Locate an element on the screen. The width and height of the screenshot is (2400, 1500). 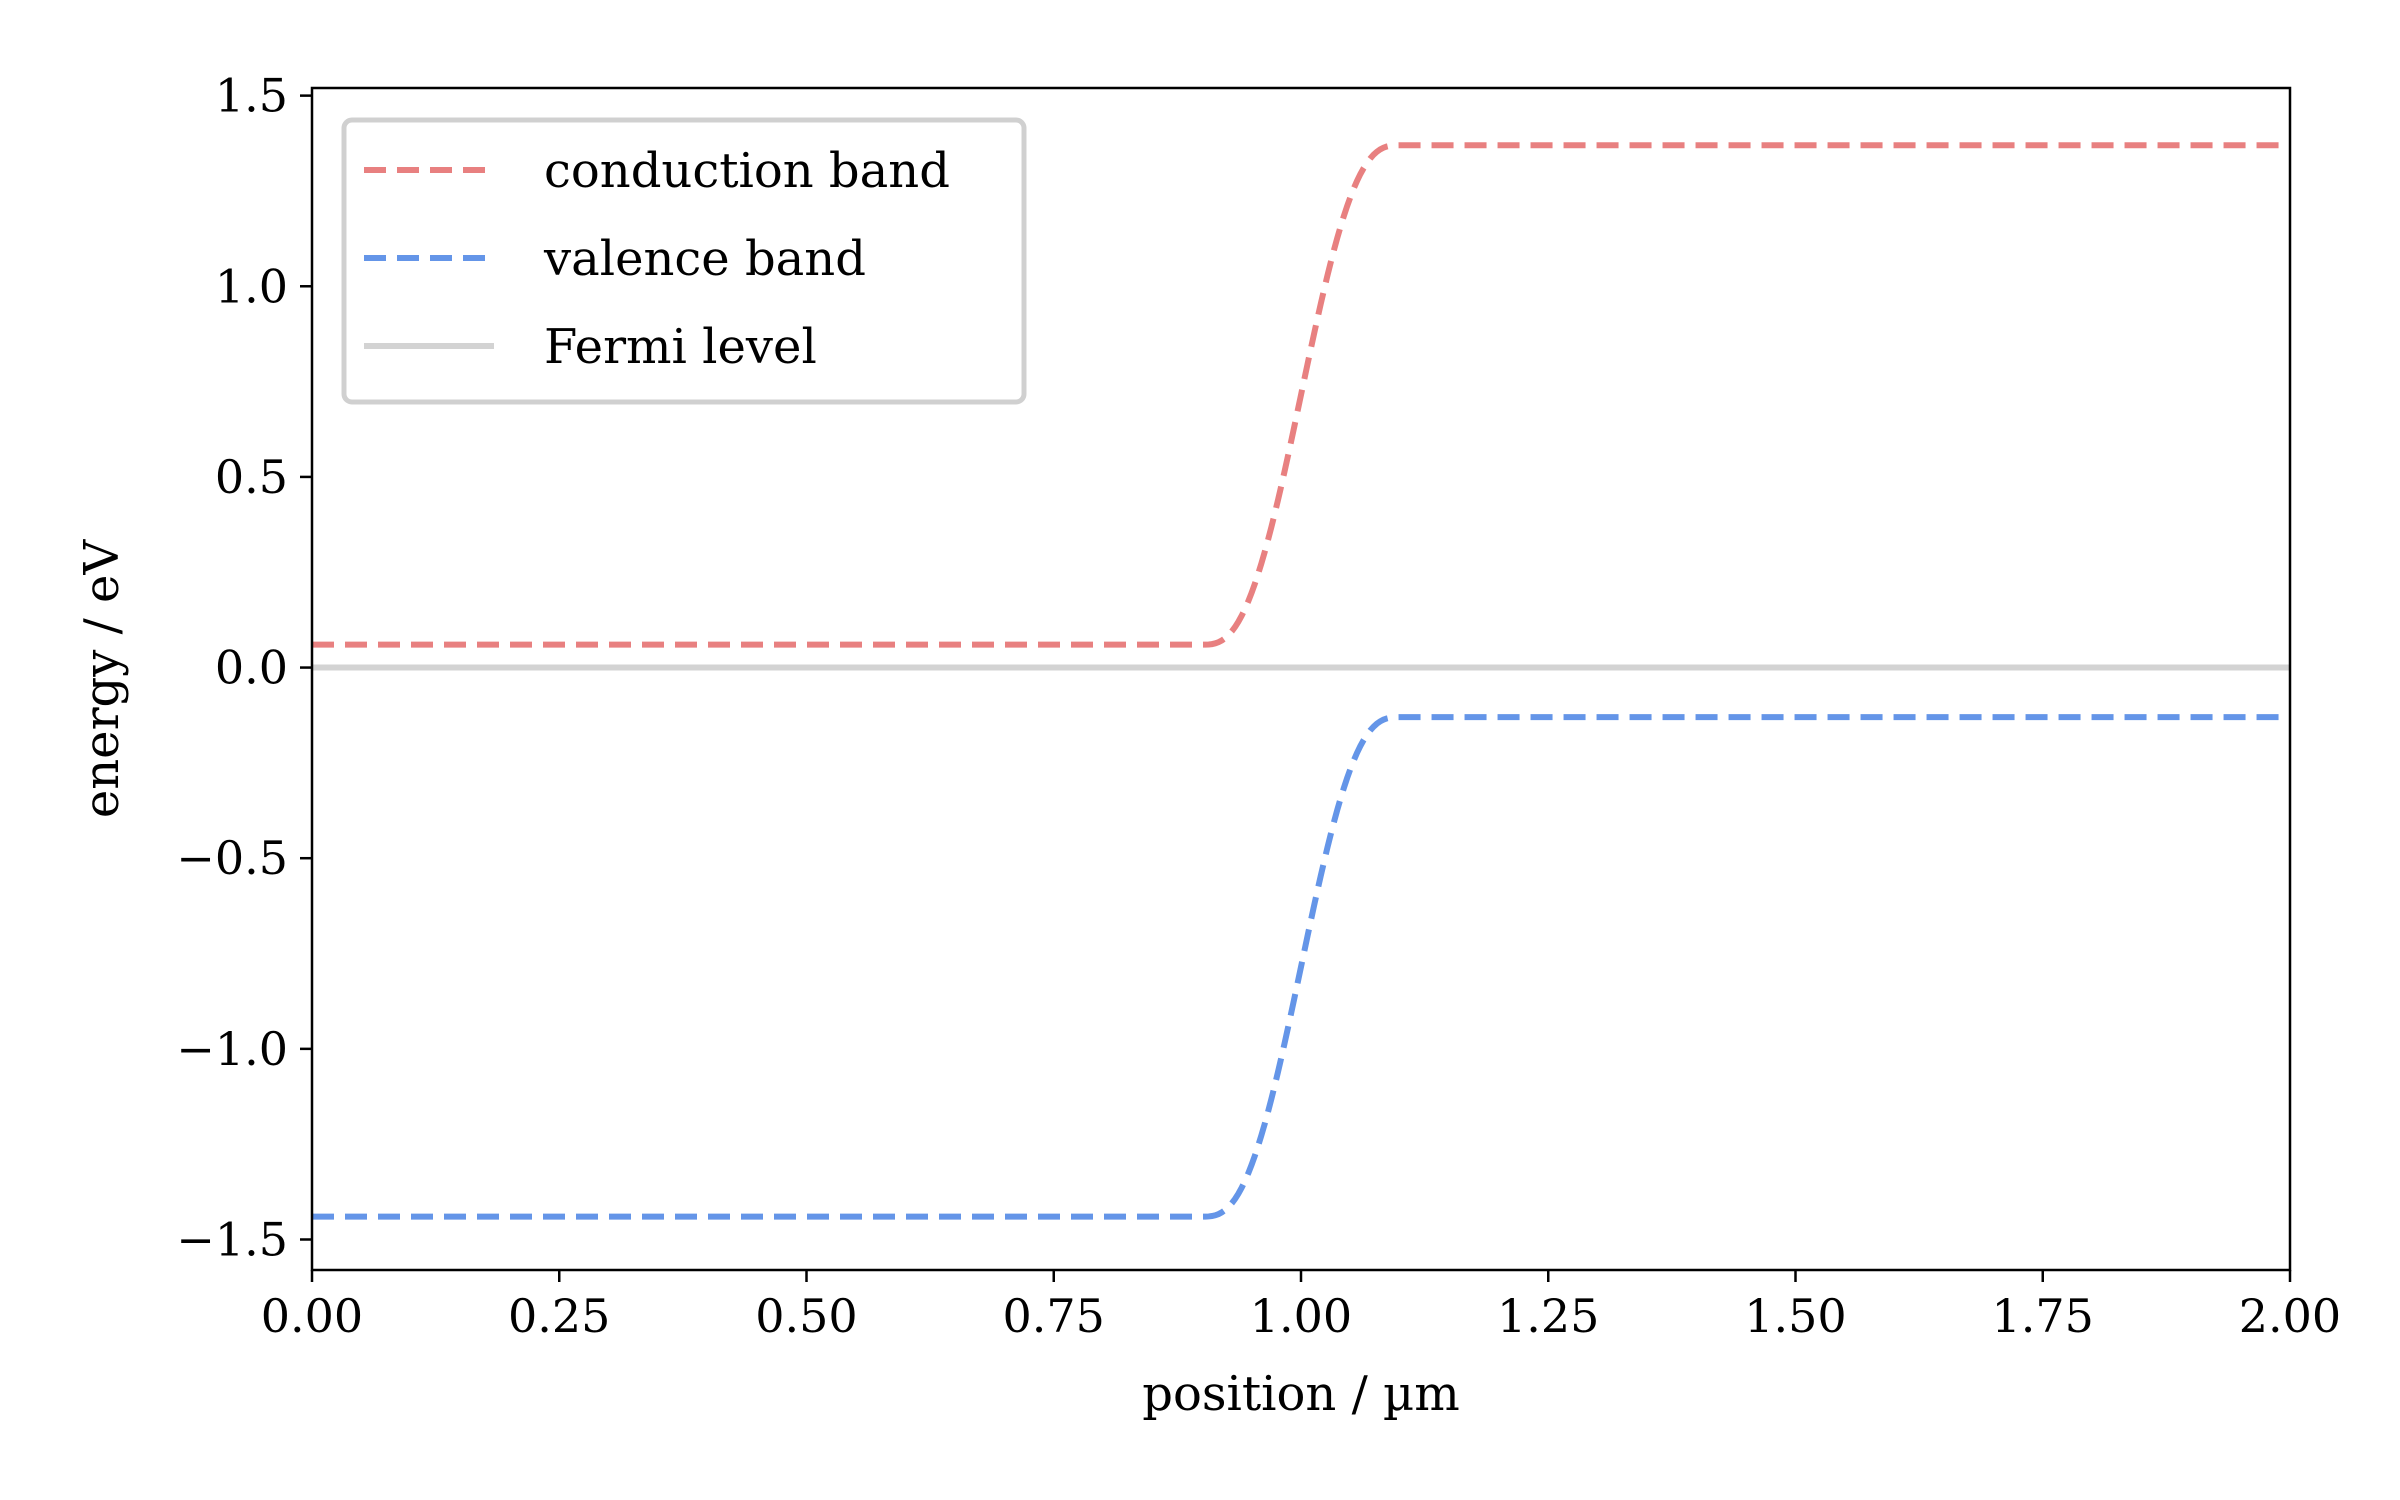
y-tick-label: 1.0 is located at coordinates (251, 286).